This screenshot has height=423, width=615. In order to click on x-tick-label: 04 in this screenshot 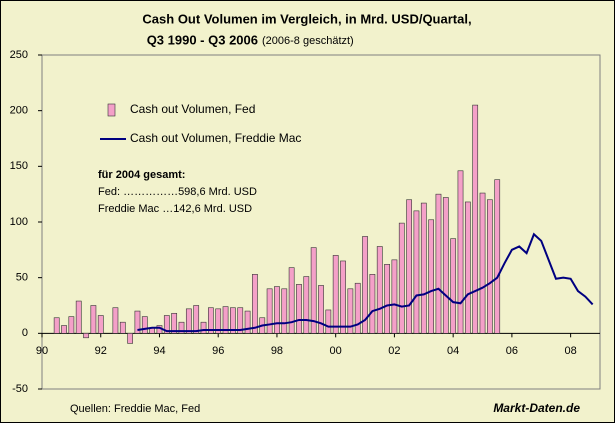, I will do `click(453, 351)`.